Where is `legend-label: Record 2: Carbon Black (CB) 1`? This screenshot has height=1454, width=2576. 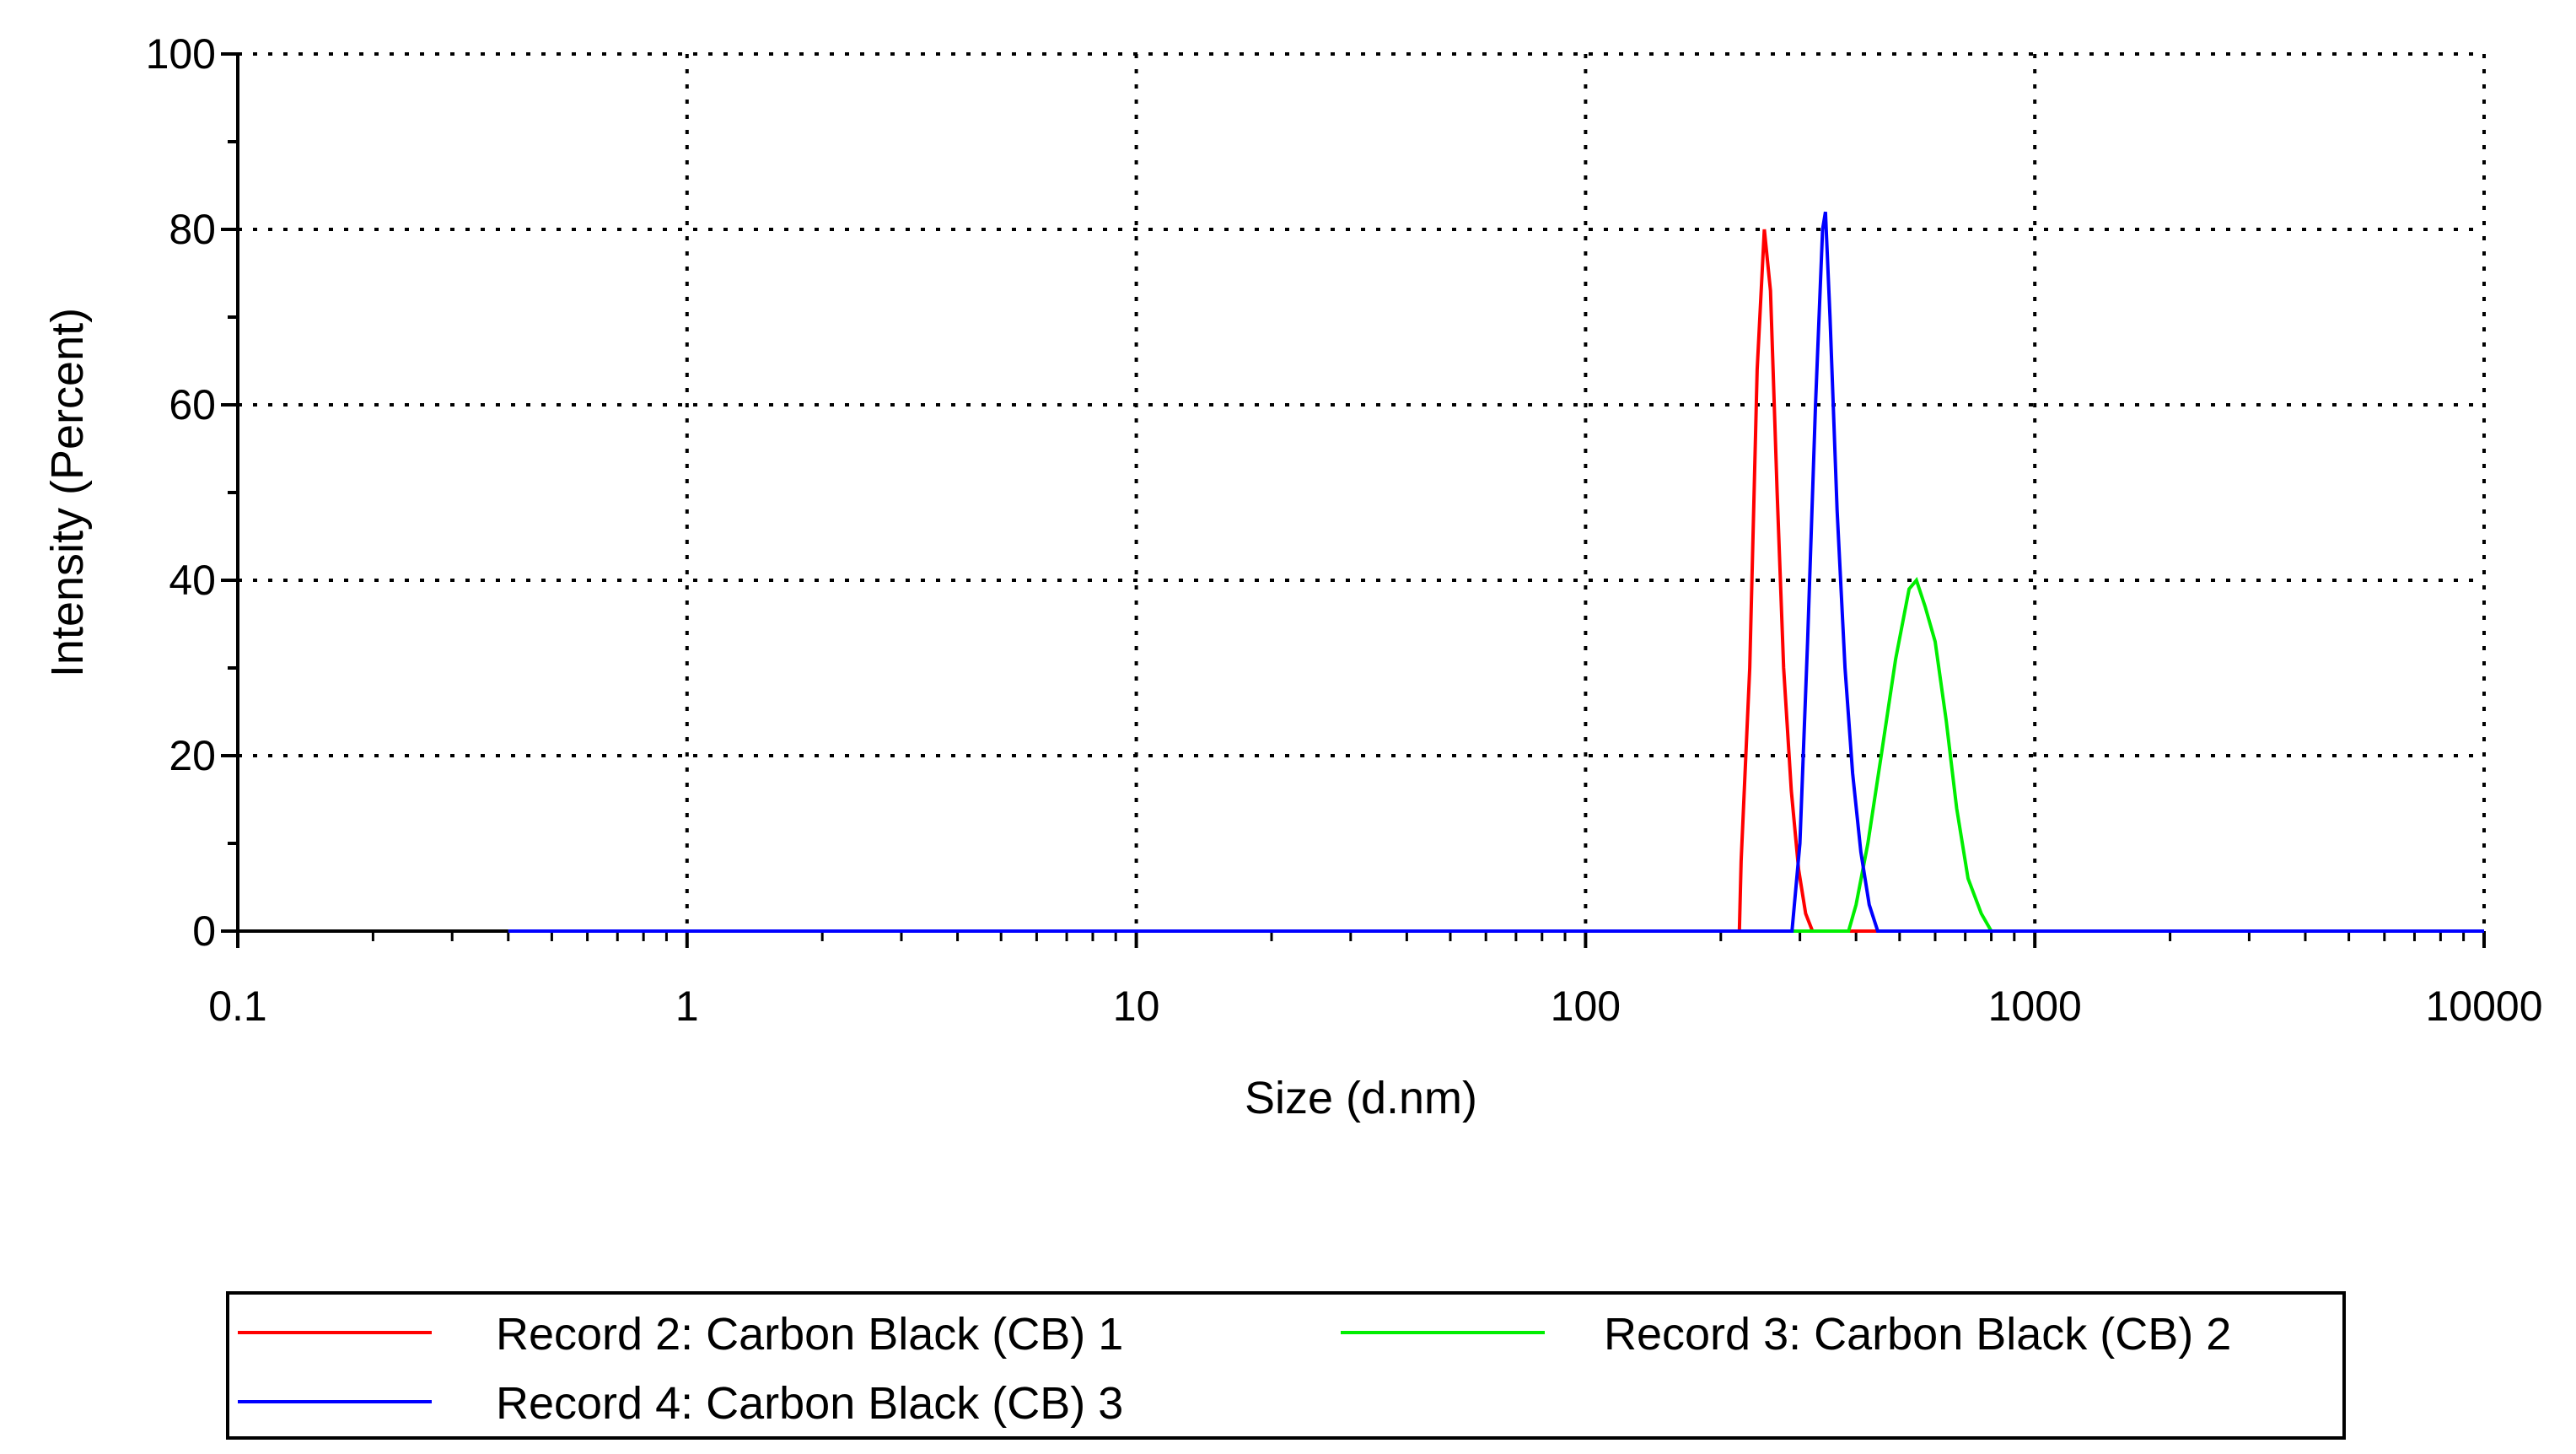
legend-label: Record 2: Carbon Black (CB) 1 is located at coordinates (809, 1335).